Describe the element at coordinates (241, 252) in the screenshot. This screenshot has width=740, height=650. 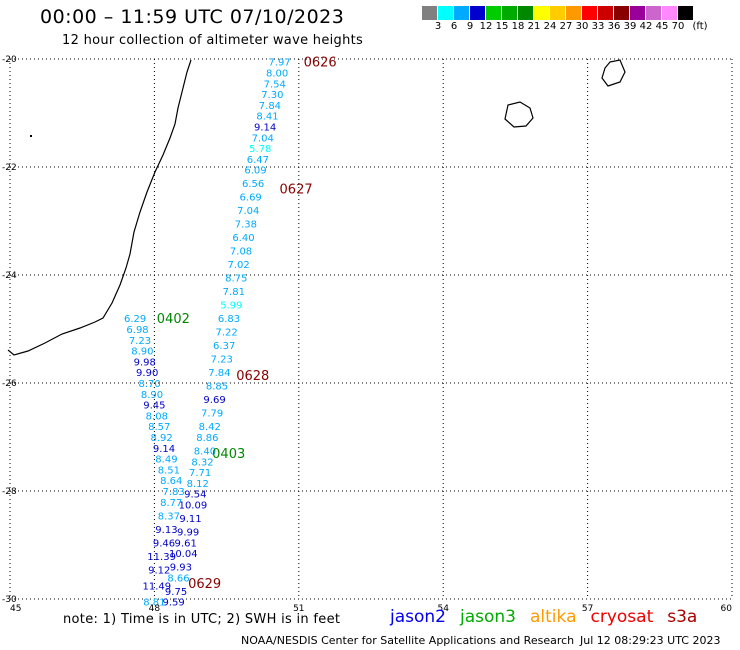
I see `swh-value-label: 7.08` at that location.